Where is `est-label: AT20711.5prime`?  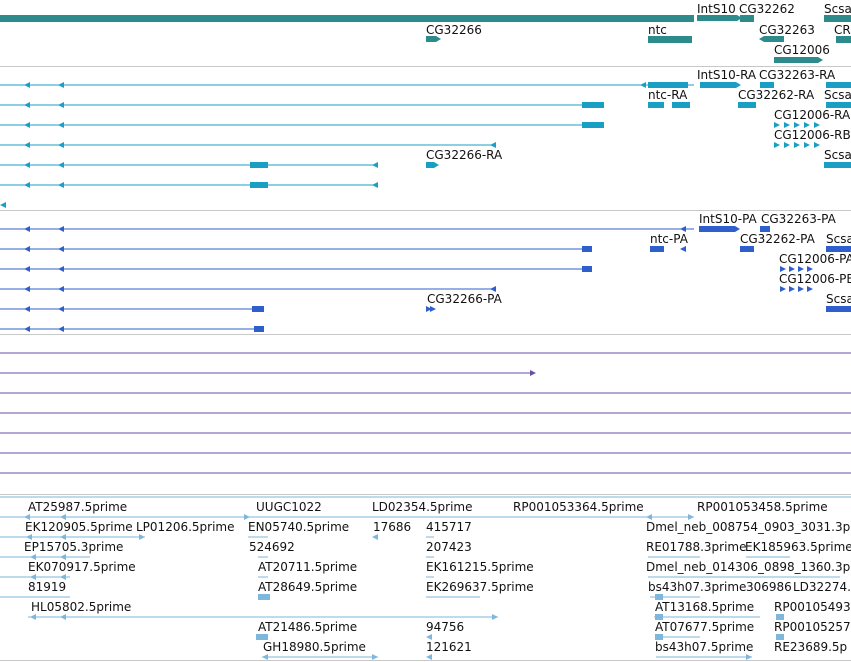
est-label: AT20711.5prime is located at coordinates (308, 567).